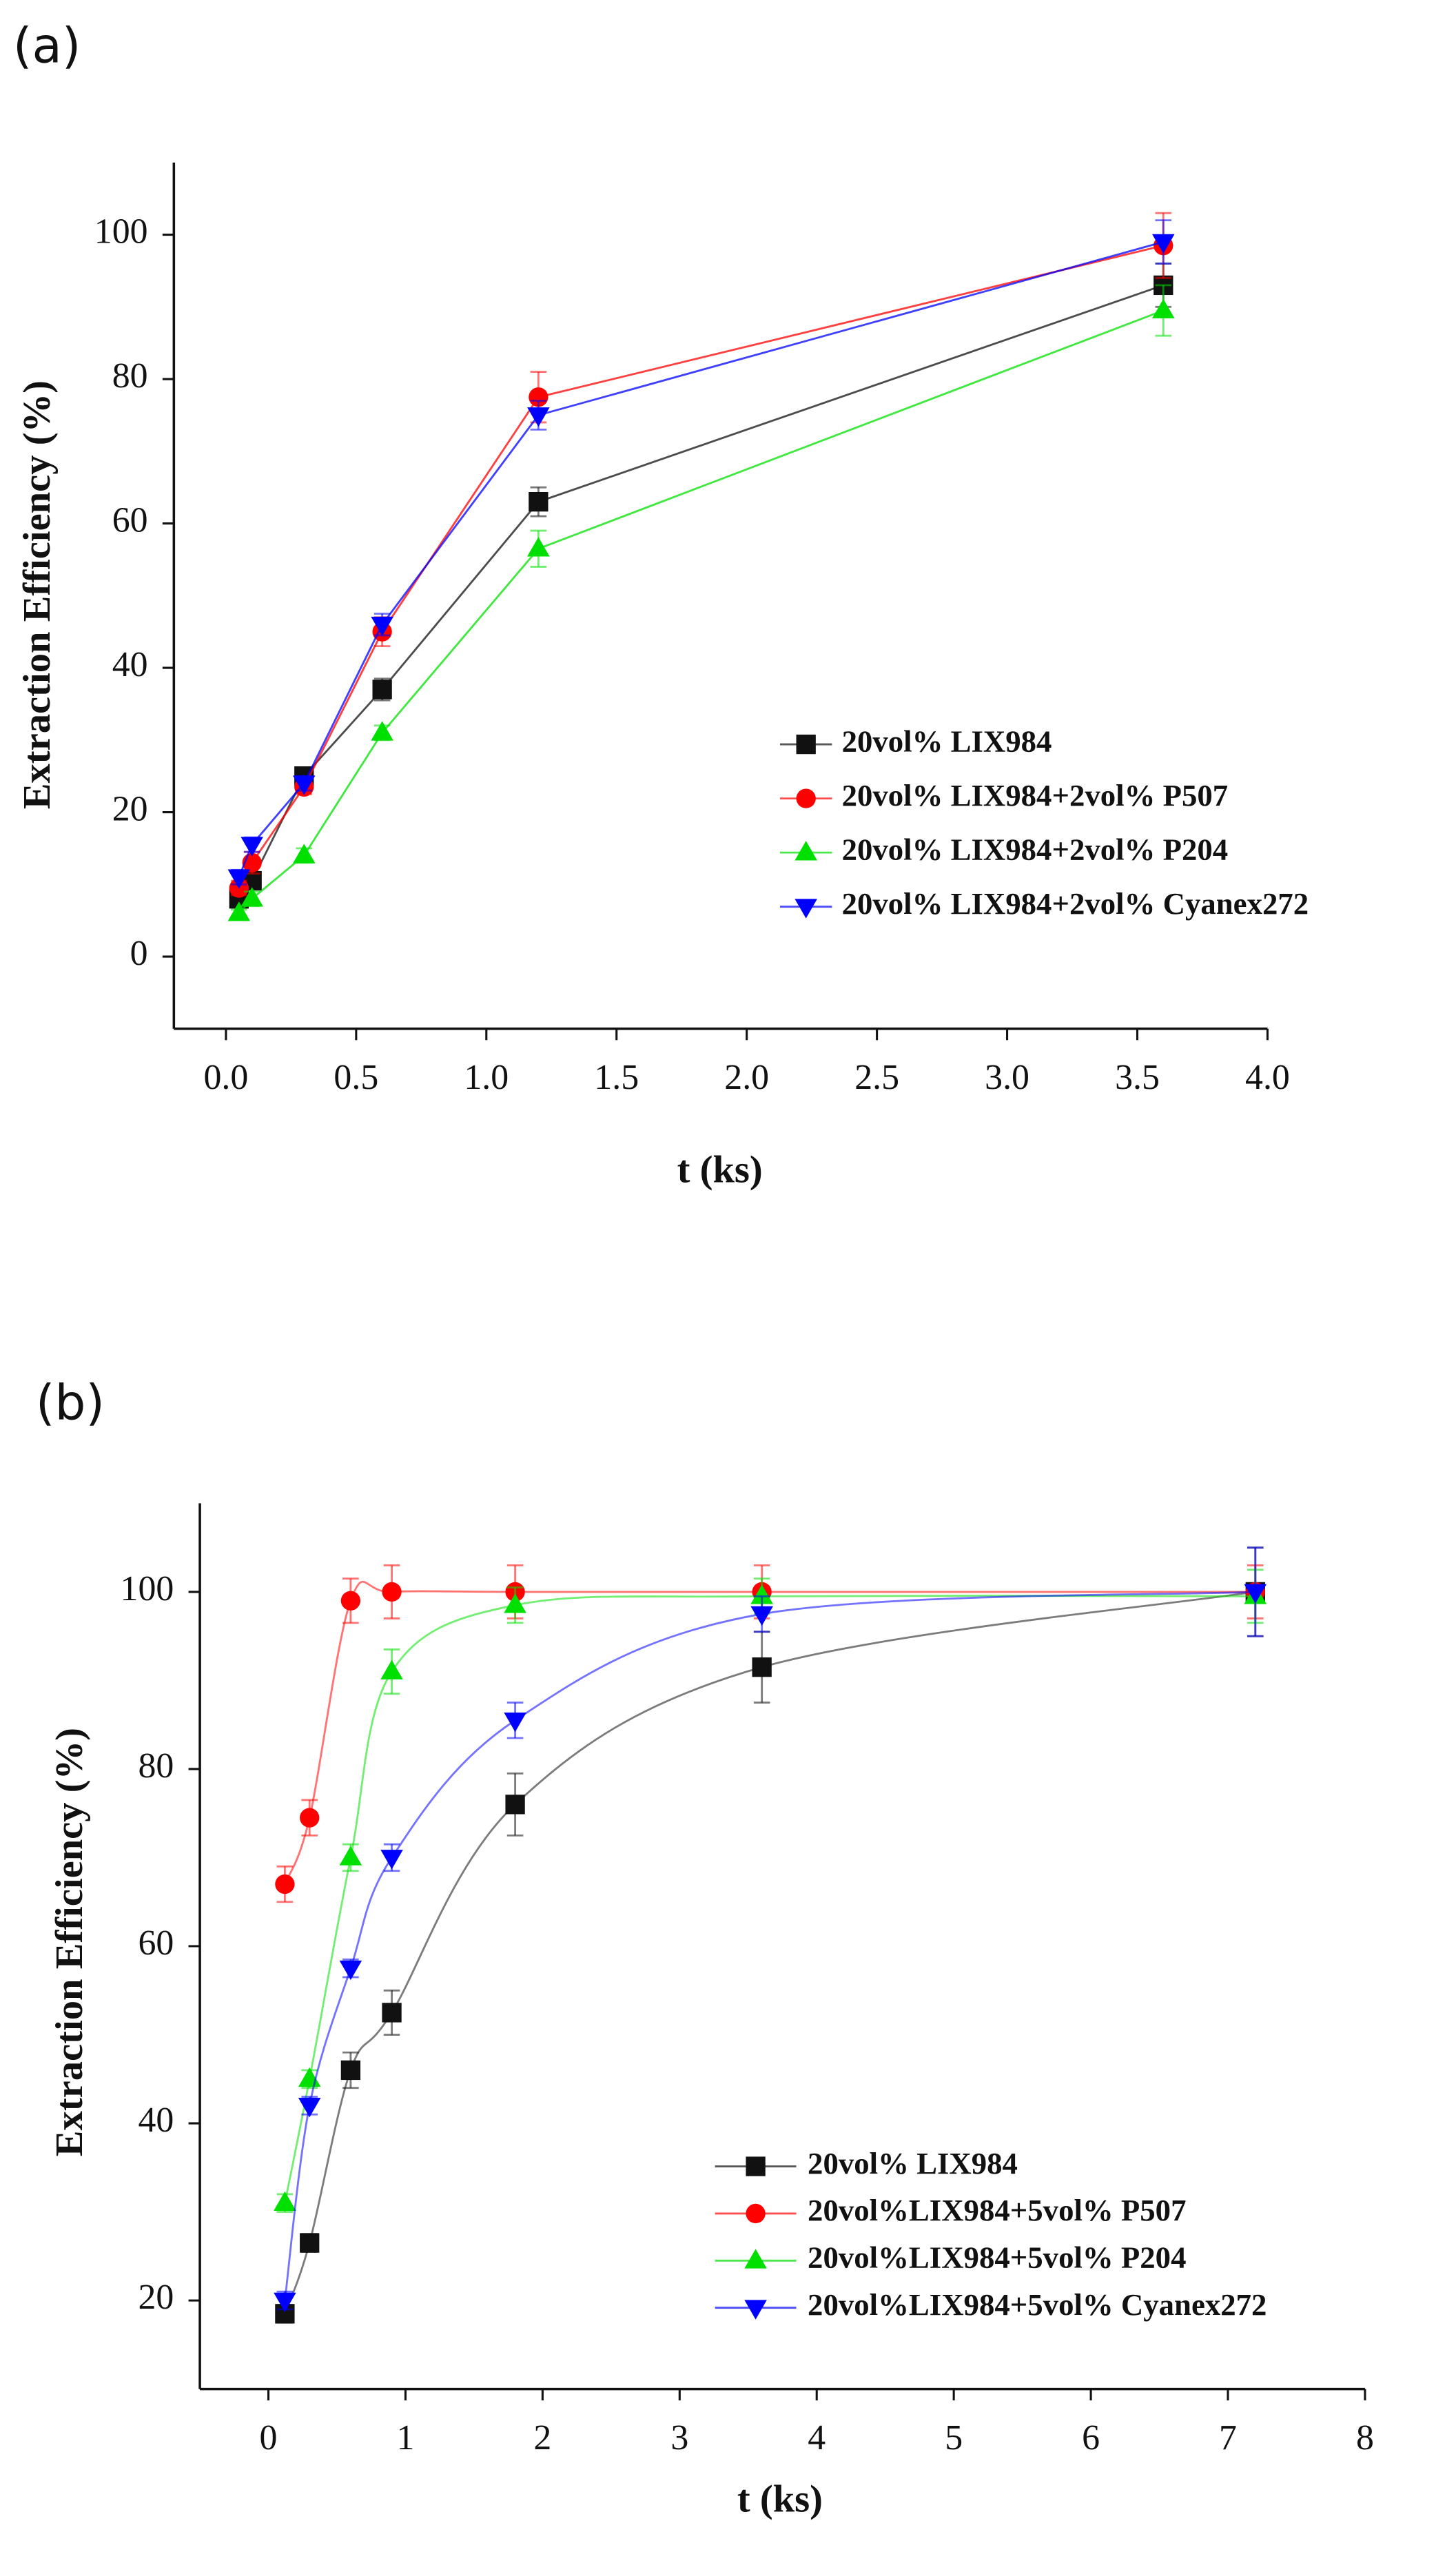 The width and height of the screenshot is (1456, 2554). What do you see at coordinates (1365, 2438) in the screenshot?
I see `x-tick-label: 8` at bounding box center [1365, 2438].